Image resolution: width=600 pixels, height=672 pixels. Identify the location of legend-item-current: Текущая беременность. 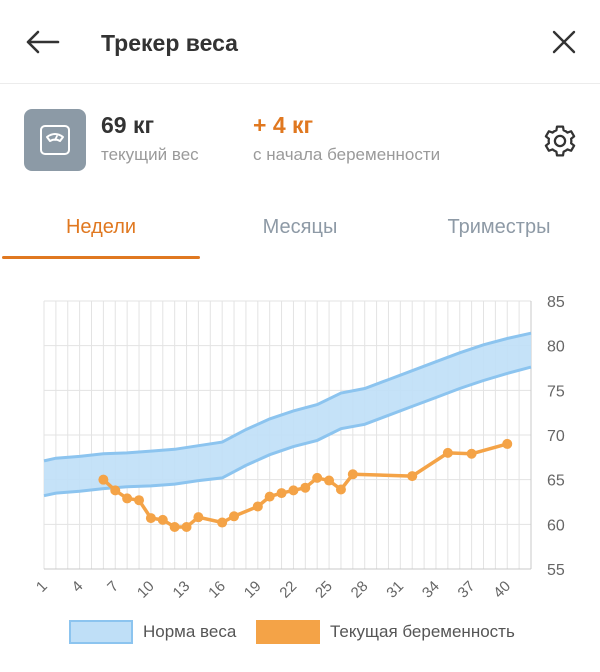
(385, 632).